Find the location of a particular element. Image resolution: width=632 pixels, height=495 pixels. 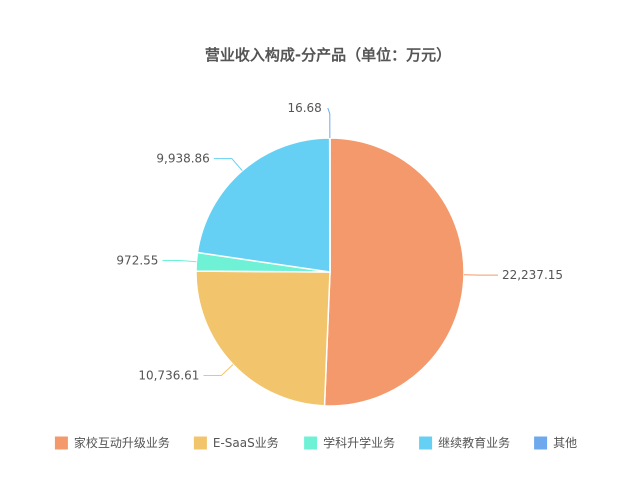

legend-label-4: 其他 is located at coordinates (565, 443).